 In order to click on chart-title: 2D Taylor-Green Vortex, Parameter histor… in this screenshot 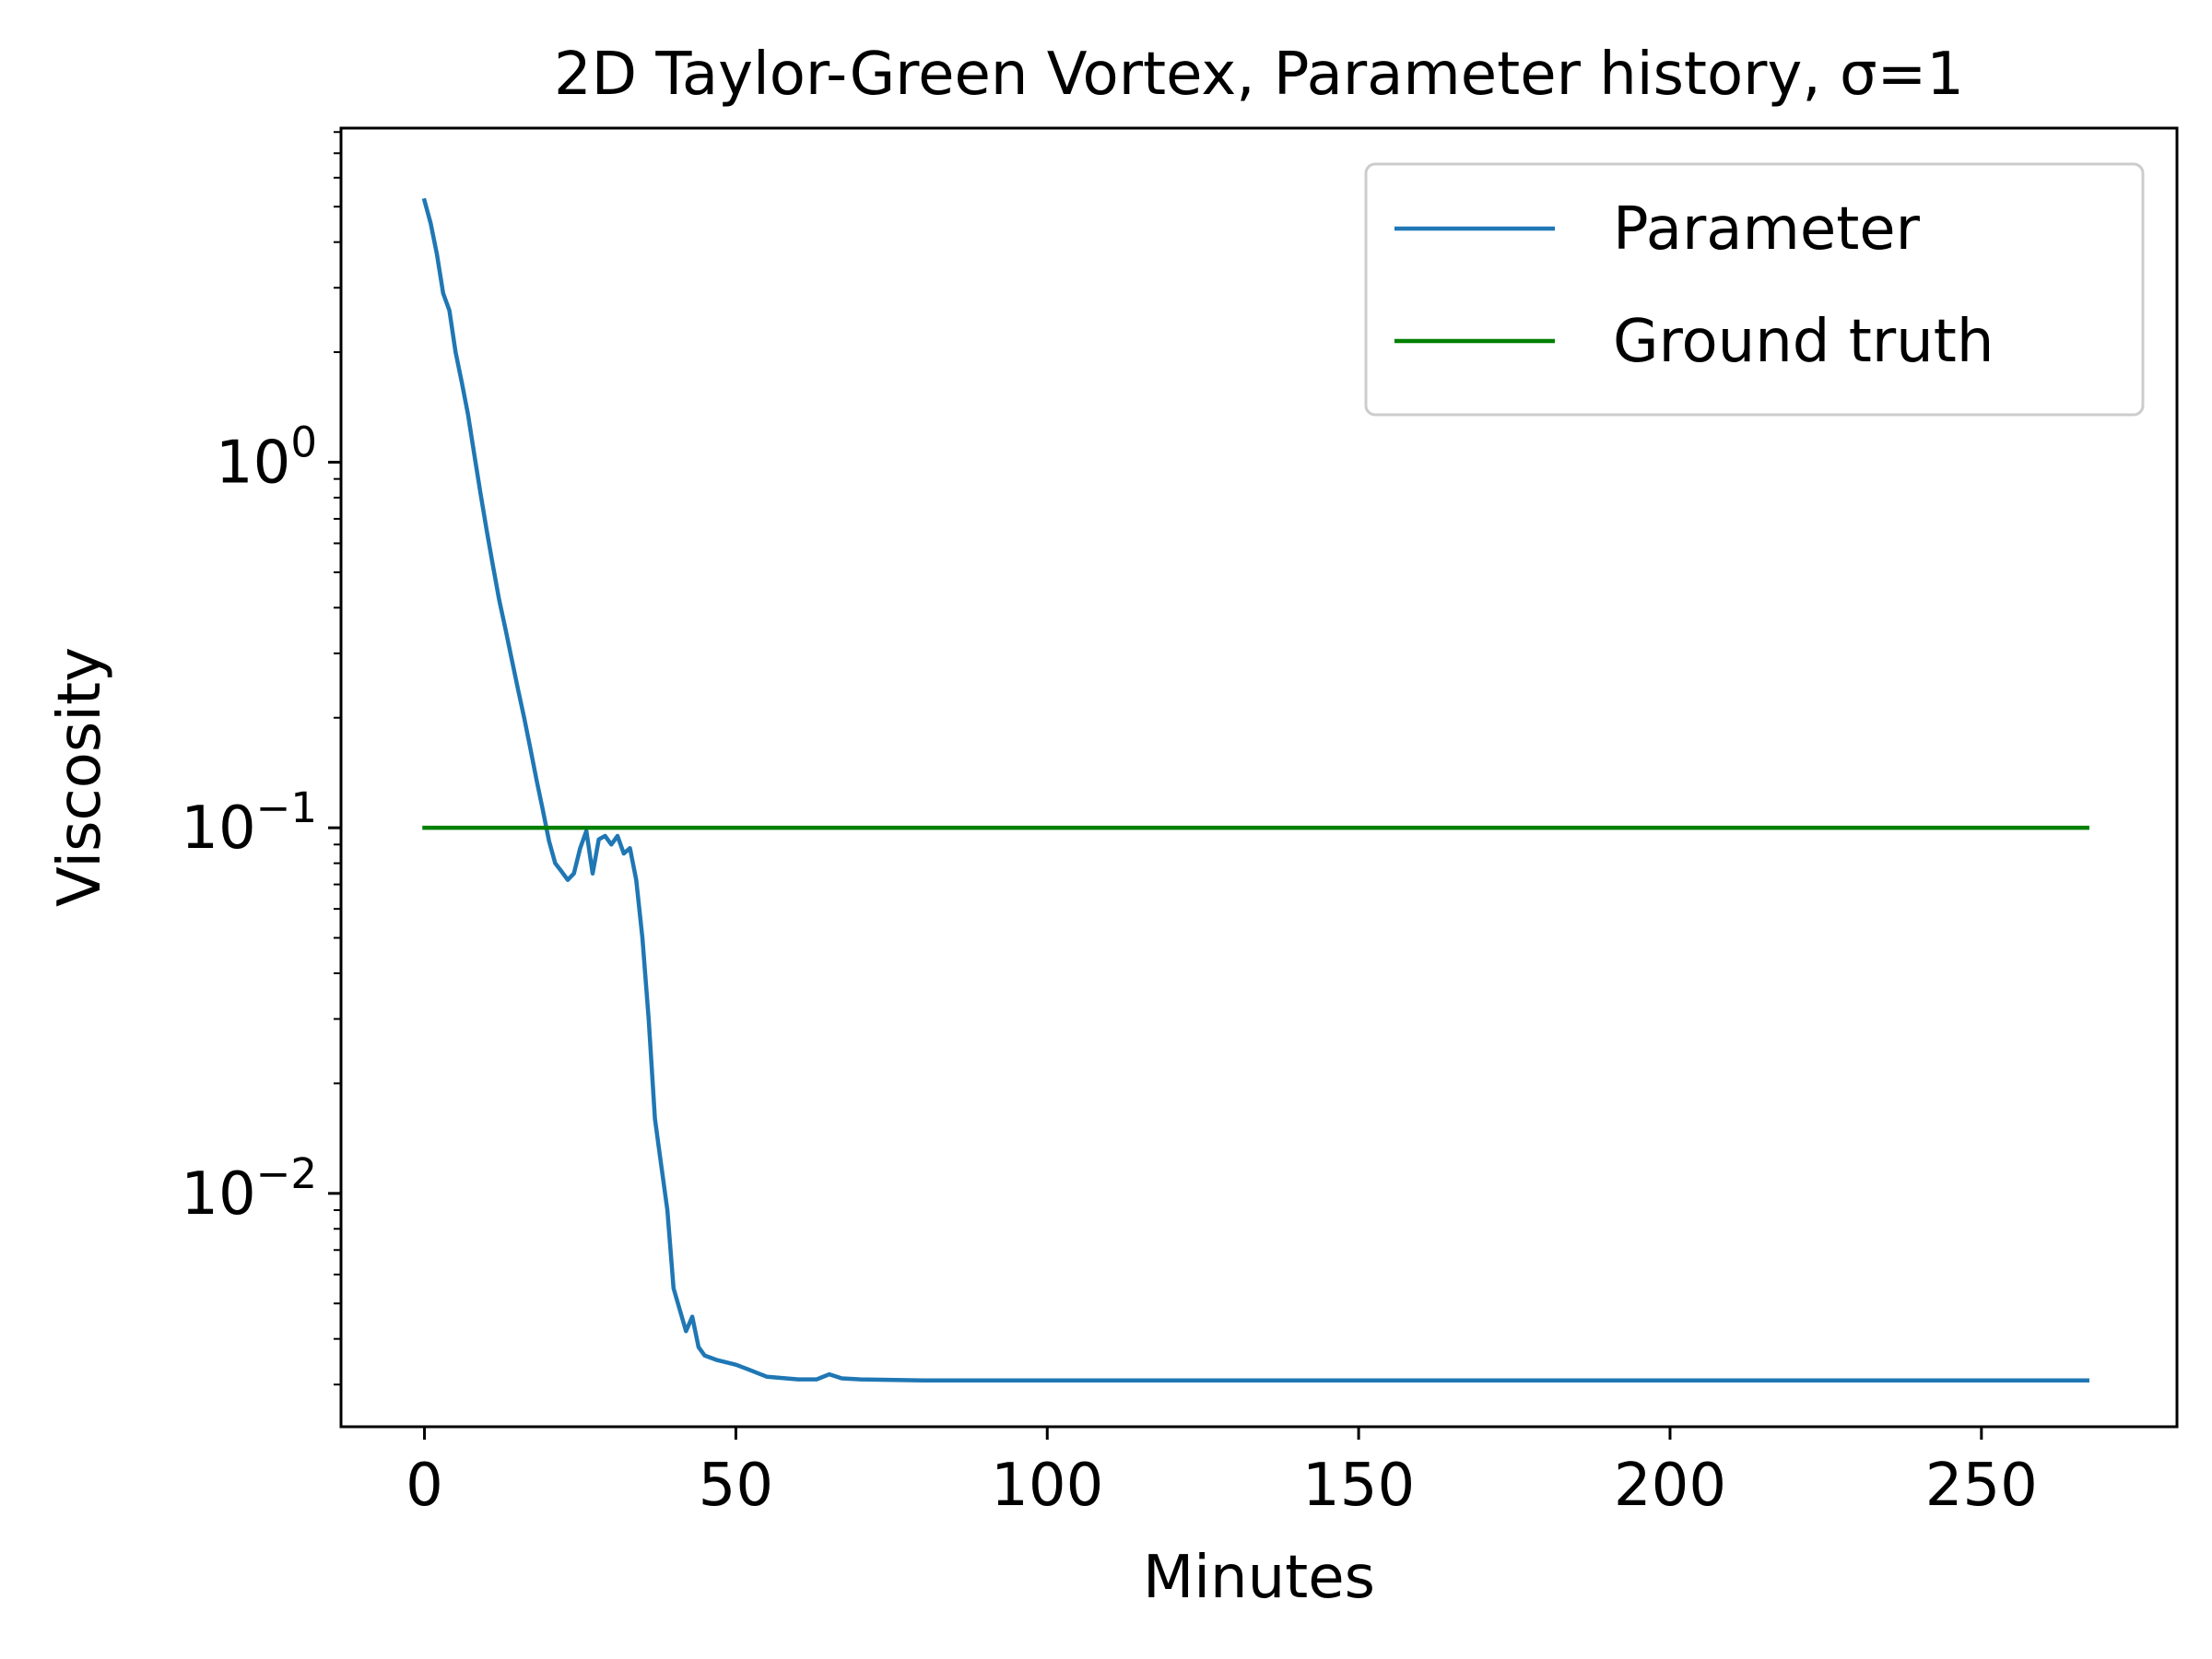, I will do `click(1259, 75)`.